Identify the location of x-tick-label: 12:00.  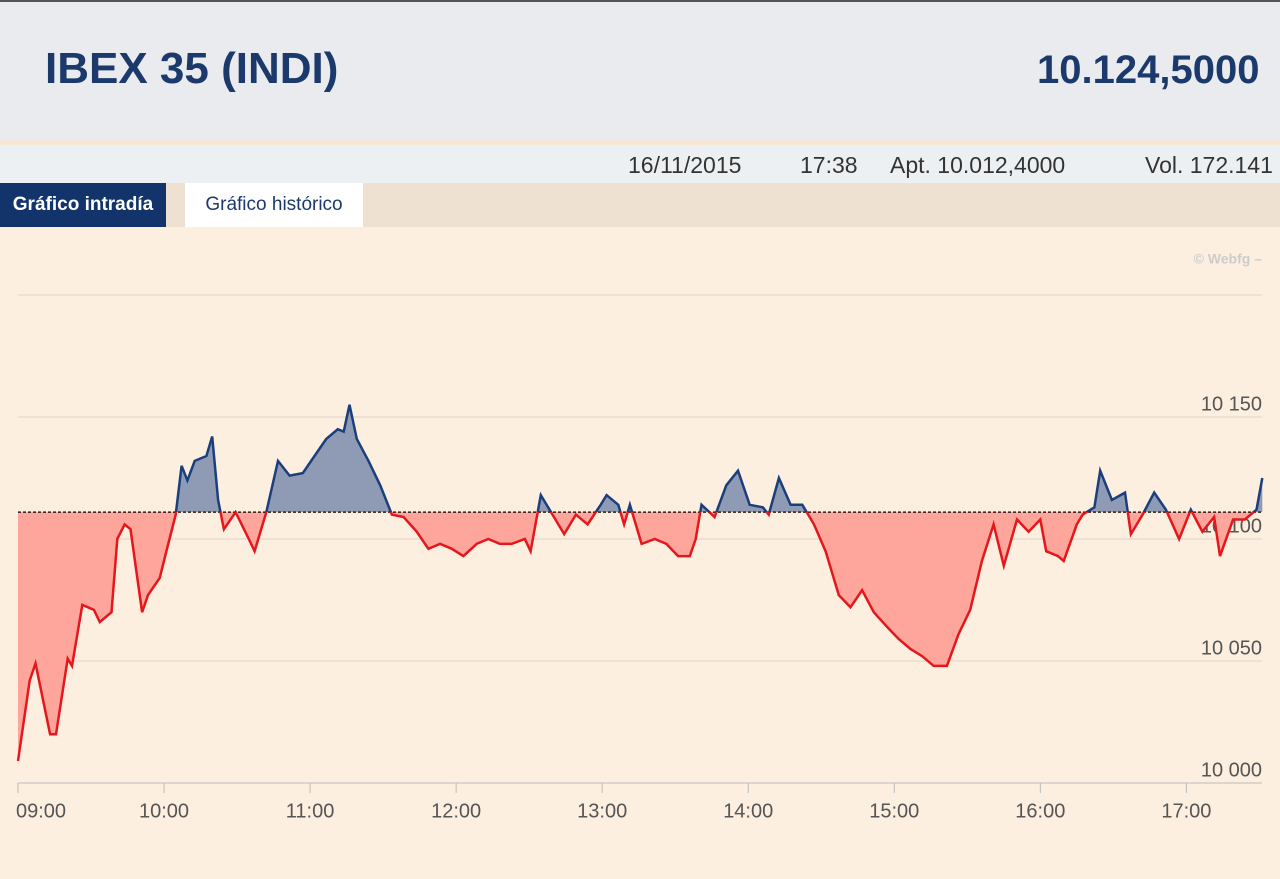
(456, 811).